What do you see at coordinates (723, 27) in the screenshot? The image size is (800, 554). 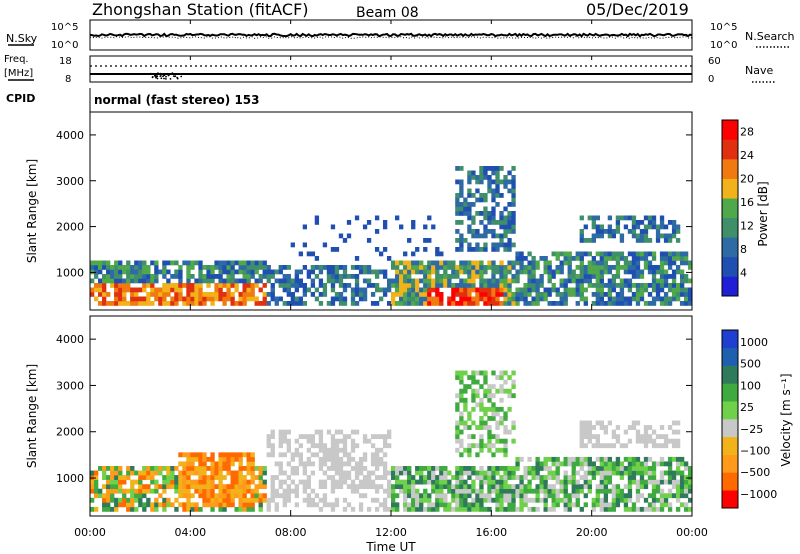 I see `nsearch-tick-high: 10^5` at bounding box center [723, 27].